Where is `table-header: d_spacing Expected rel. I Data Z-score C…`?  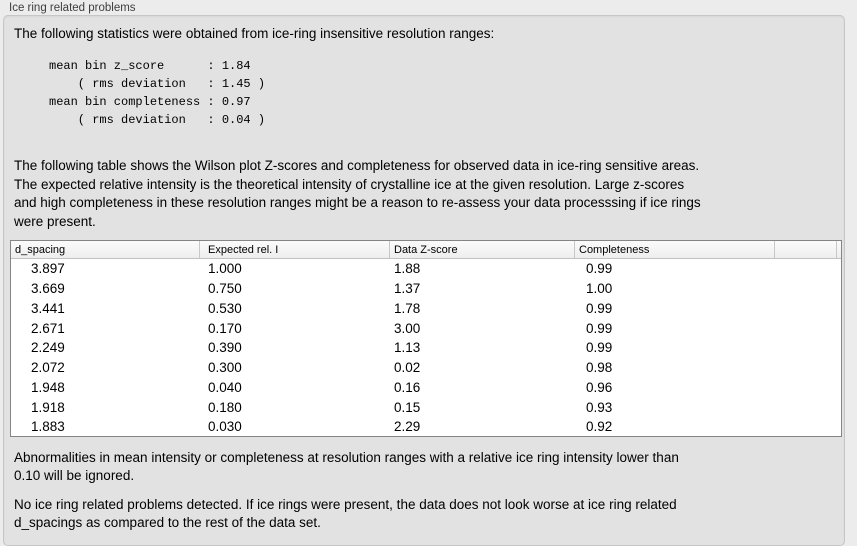 table-header: d_spacing Expected rel. I Data Z-score C… is located at coordinates (426, 250).